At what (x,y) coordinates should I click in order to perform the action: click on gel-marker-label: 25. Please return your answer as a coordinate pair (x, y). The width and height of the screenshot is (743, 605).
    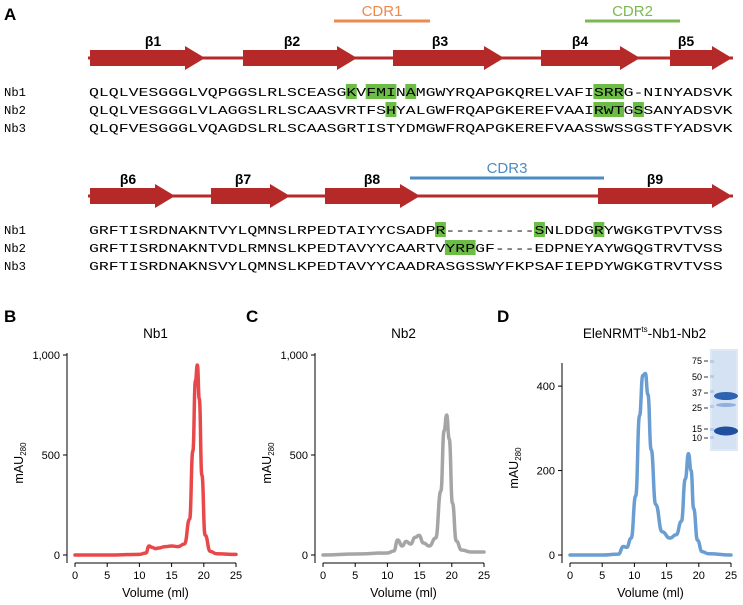
    Looking at the image, I should click on (697, 408).